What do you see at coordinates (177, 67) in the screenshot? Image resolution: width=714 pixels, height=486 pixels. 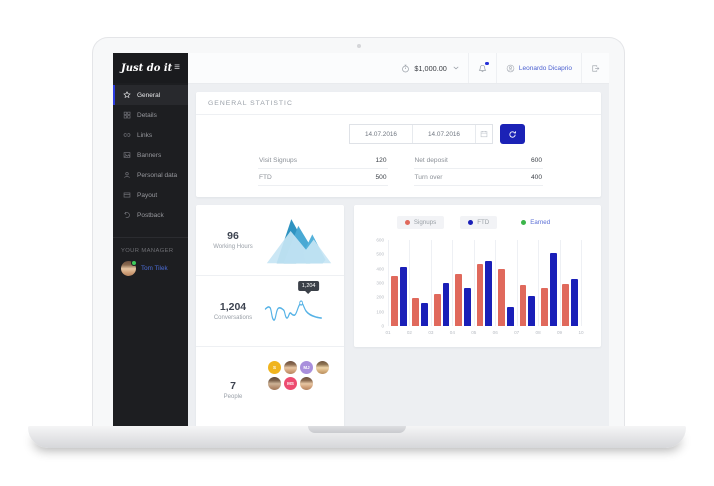 I see `hamburger-menu-icon: ≡` at bounding box center [177, 67].